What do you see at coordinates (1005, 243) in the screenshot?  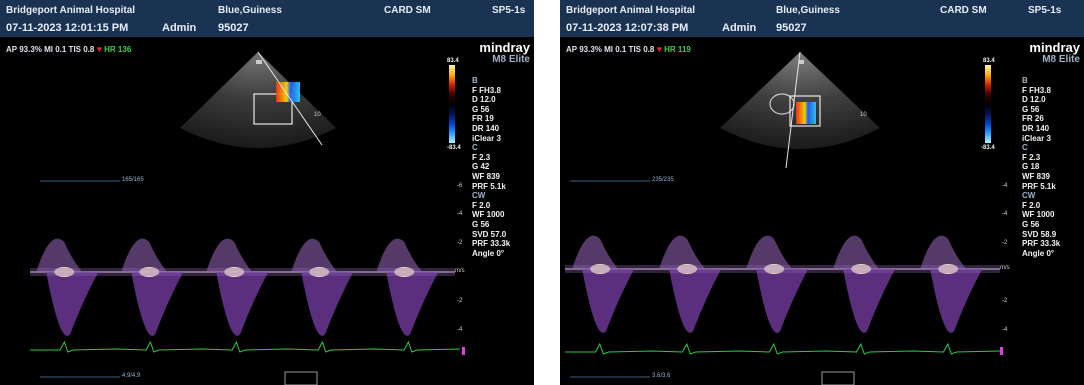 I see `scale-tick: -2` at bounding box center [1005, 243].